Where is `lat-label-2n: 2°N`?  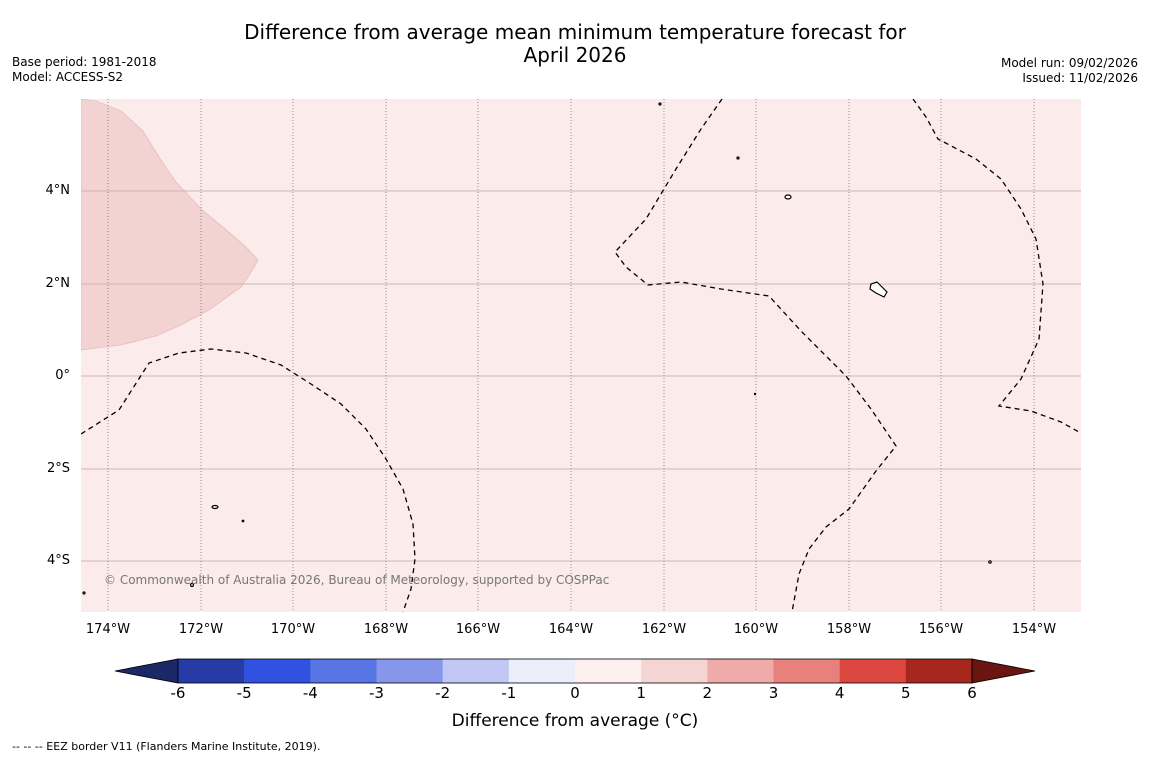
lat-label-2n: 2°N is located at coordinates (58, 283).